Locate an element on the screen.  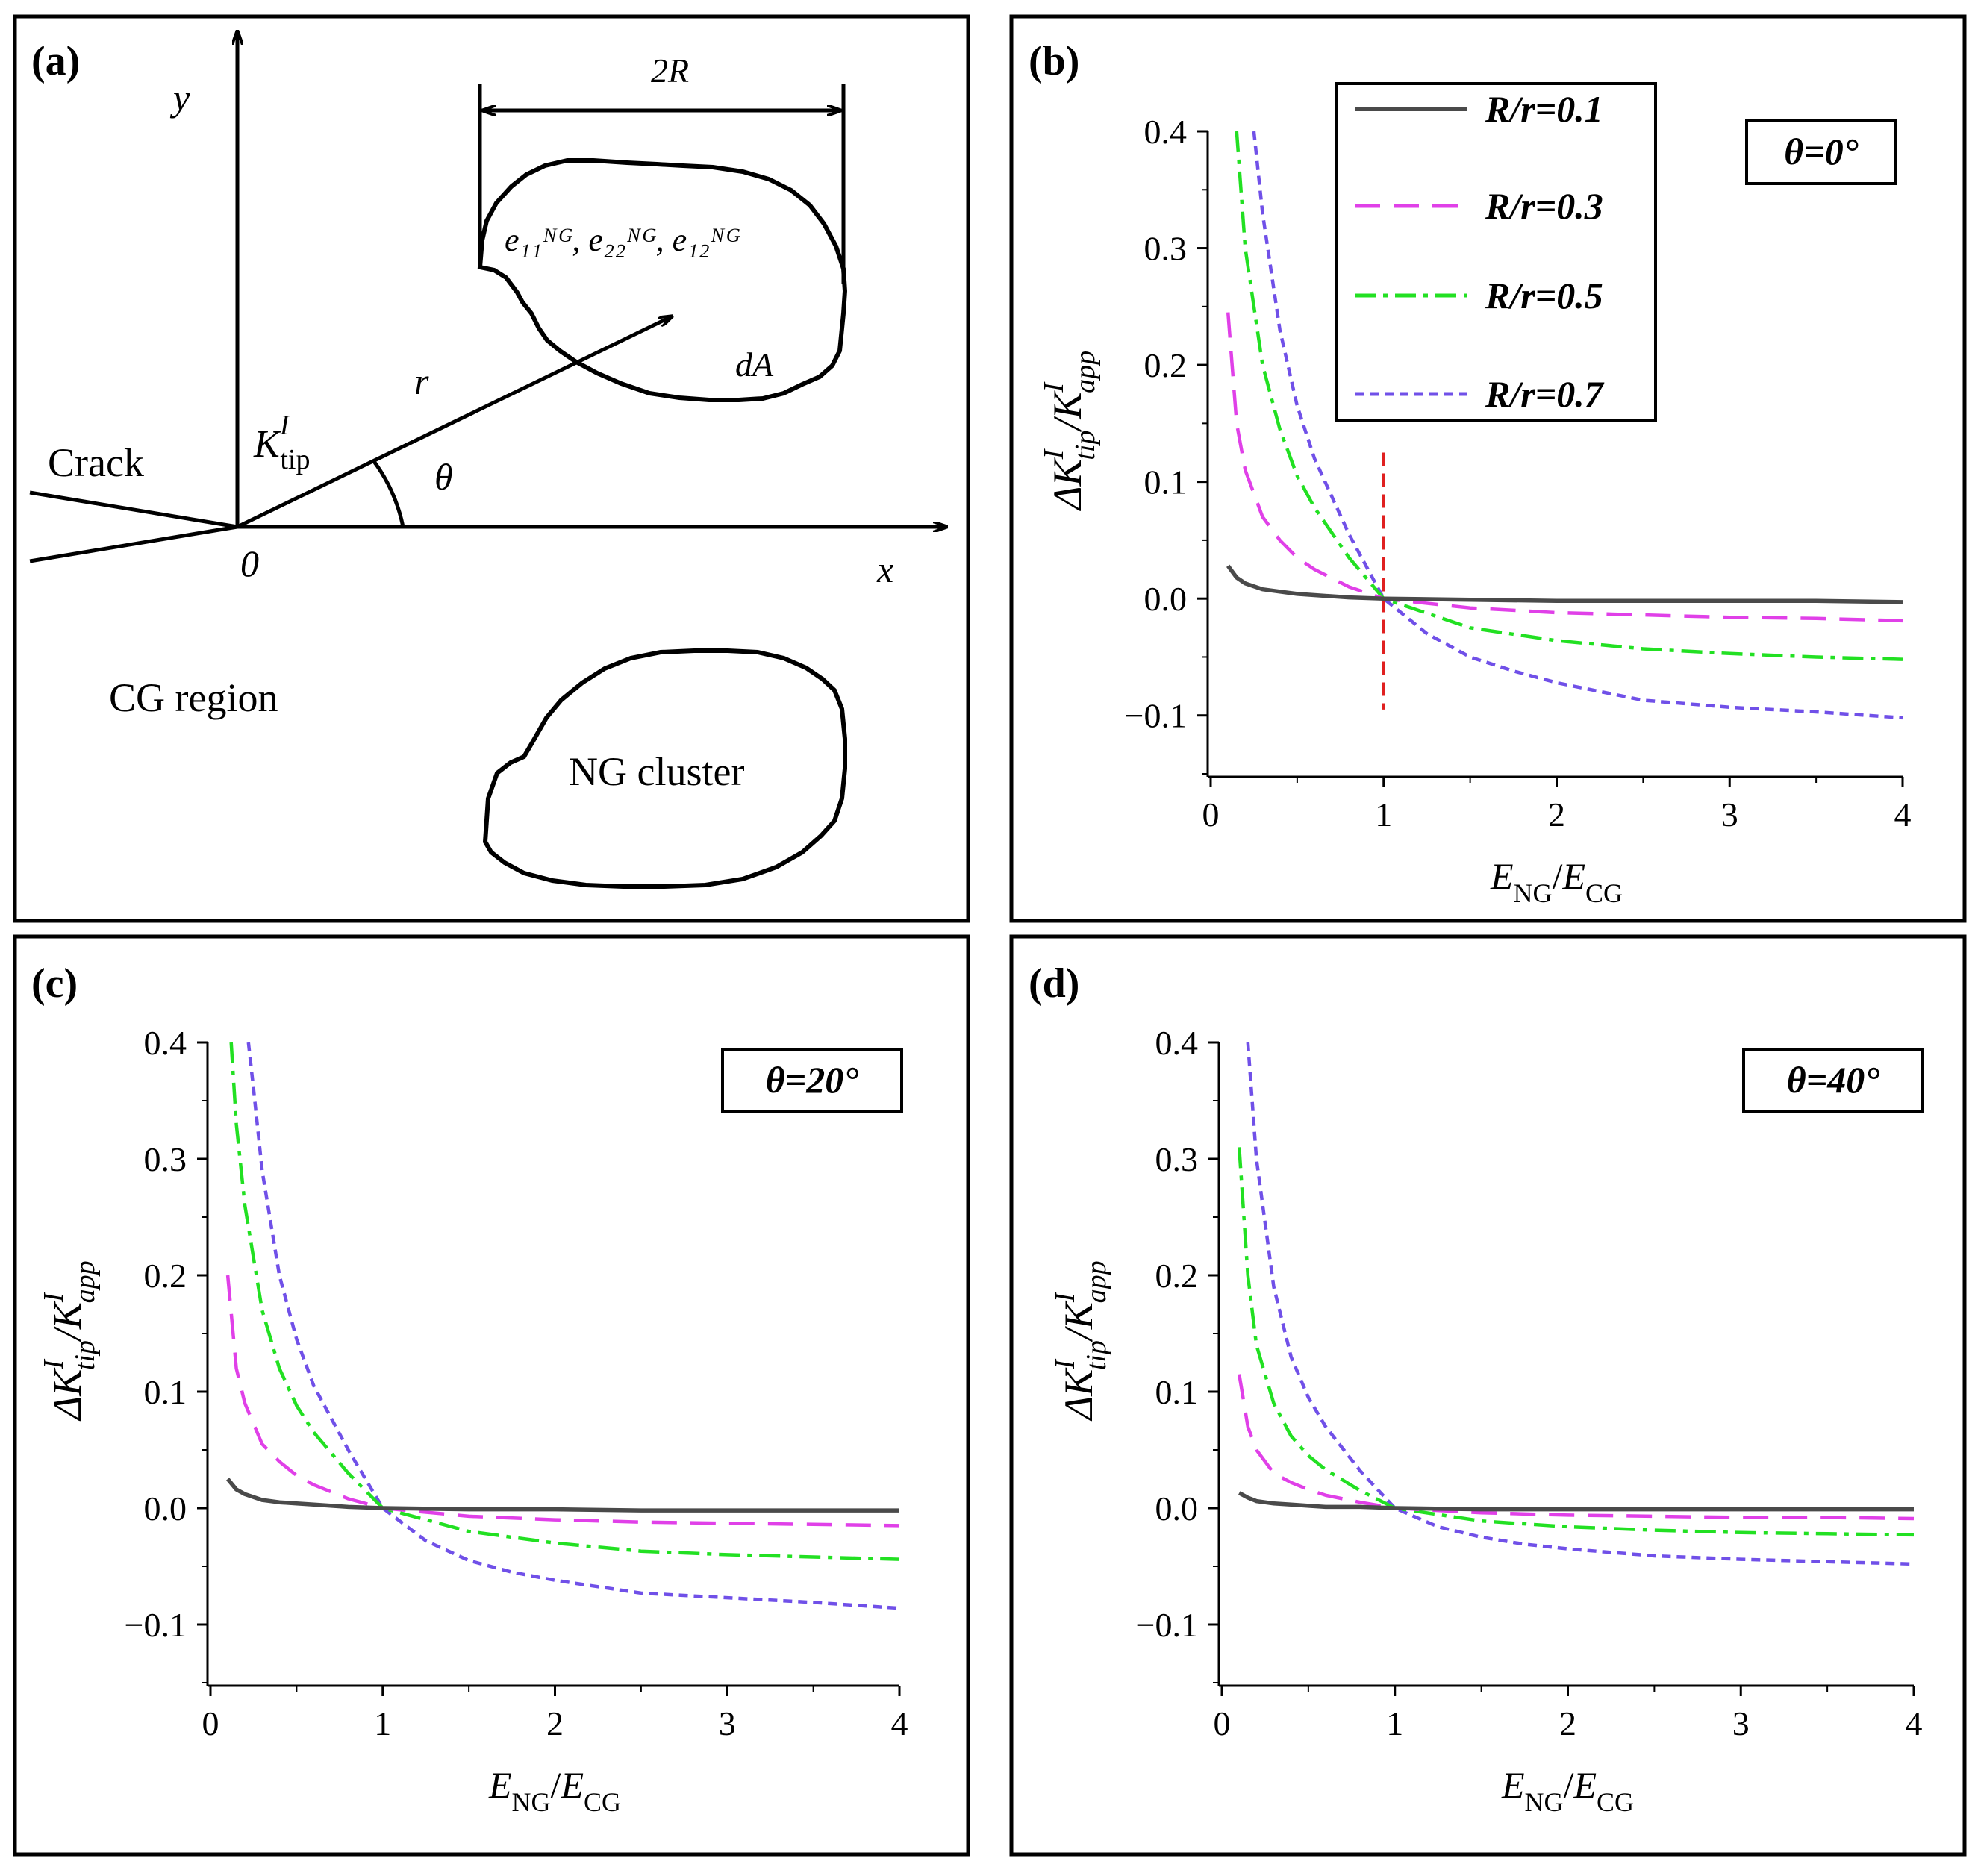
crack-lower-edge is located at coordinates (133, 544).